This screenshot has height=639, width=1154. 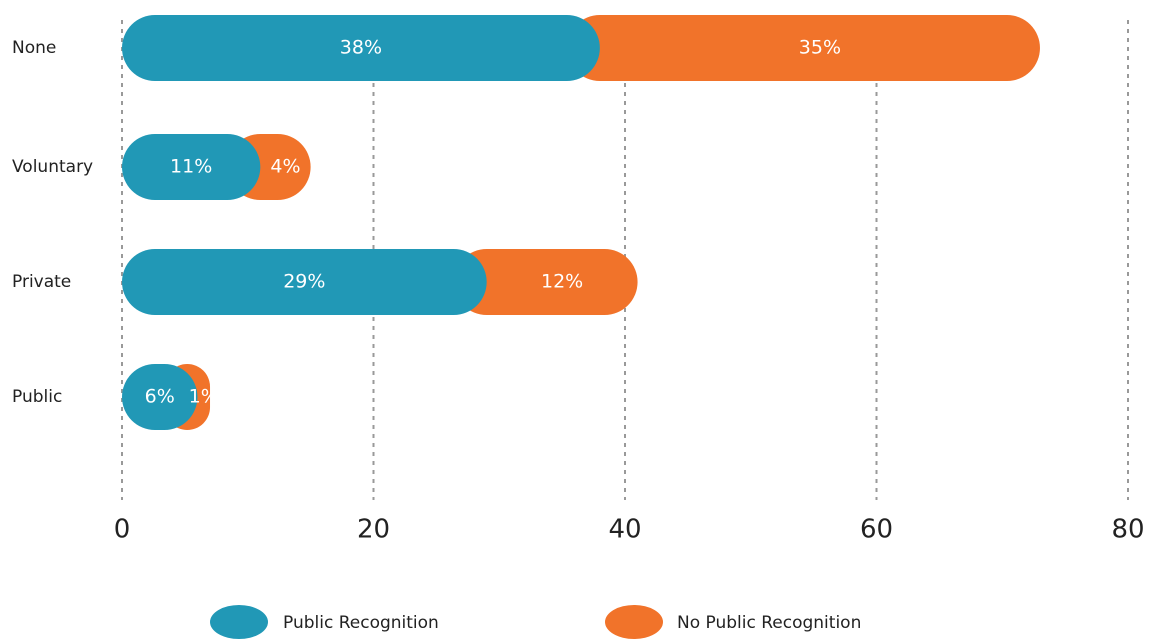 What do you see at coordinates (34, 48) in the screenshot?
I see `y-tick-label: None` at bounding box center [34, 48].